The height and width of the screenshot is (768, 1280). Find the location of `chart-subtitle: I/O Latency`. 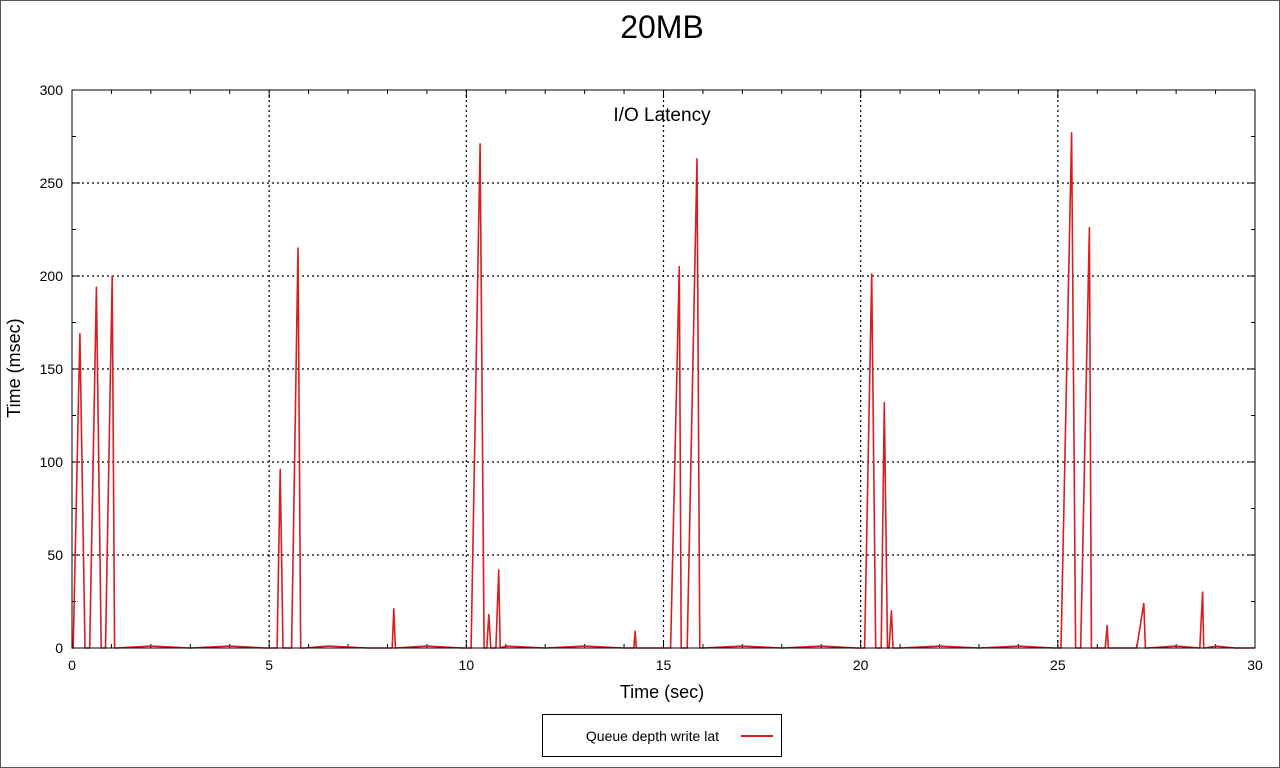

chart-subtitle: I/O Latency is located at coordinates (662, 115).